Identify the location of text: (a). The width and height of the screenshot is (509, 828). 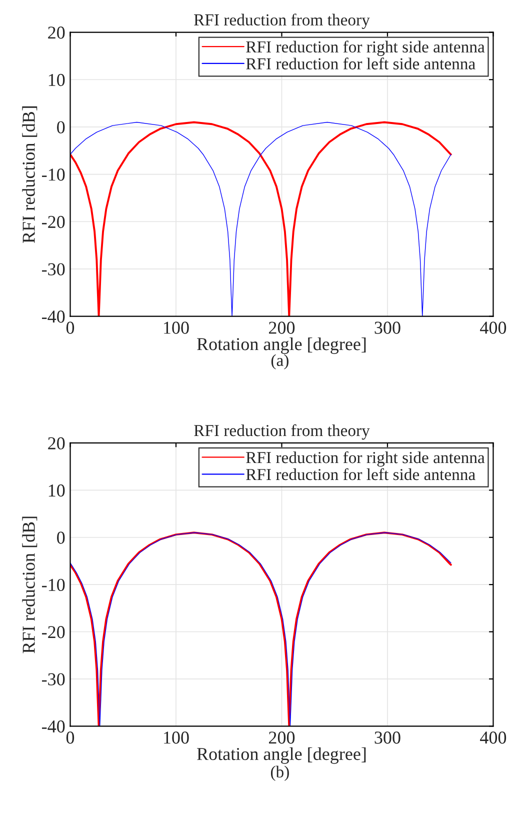
(279, 362).